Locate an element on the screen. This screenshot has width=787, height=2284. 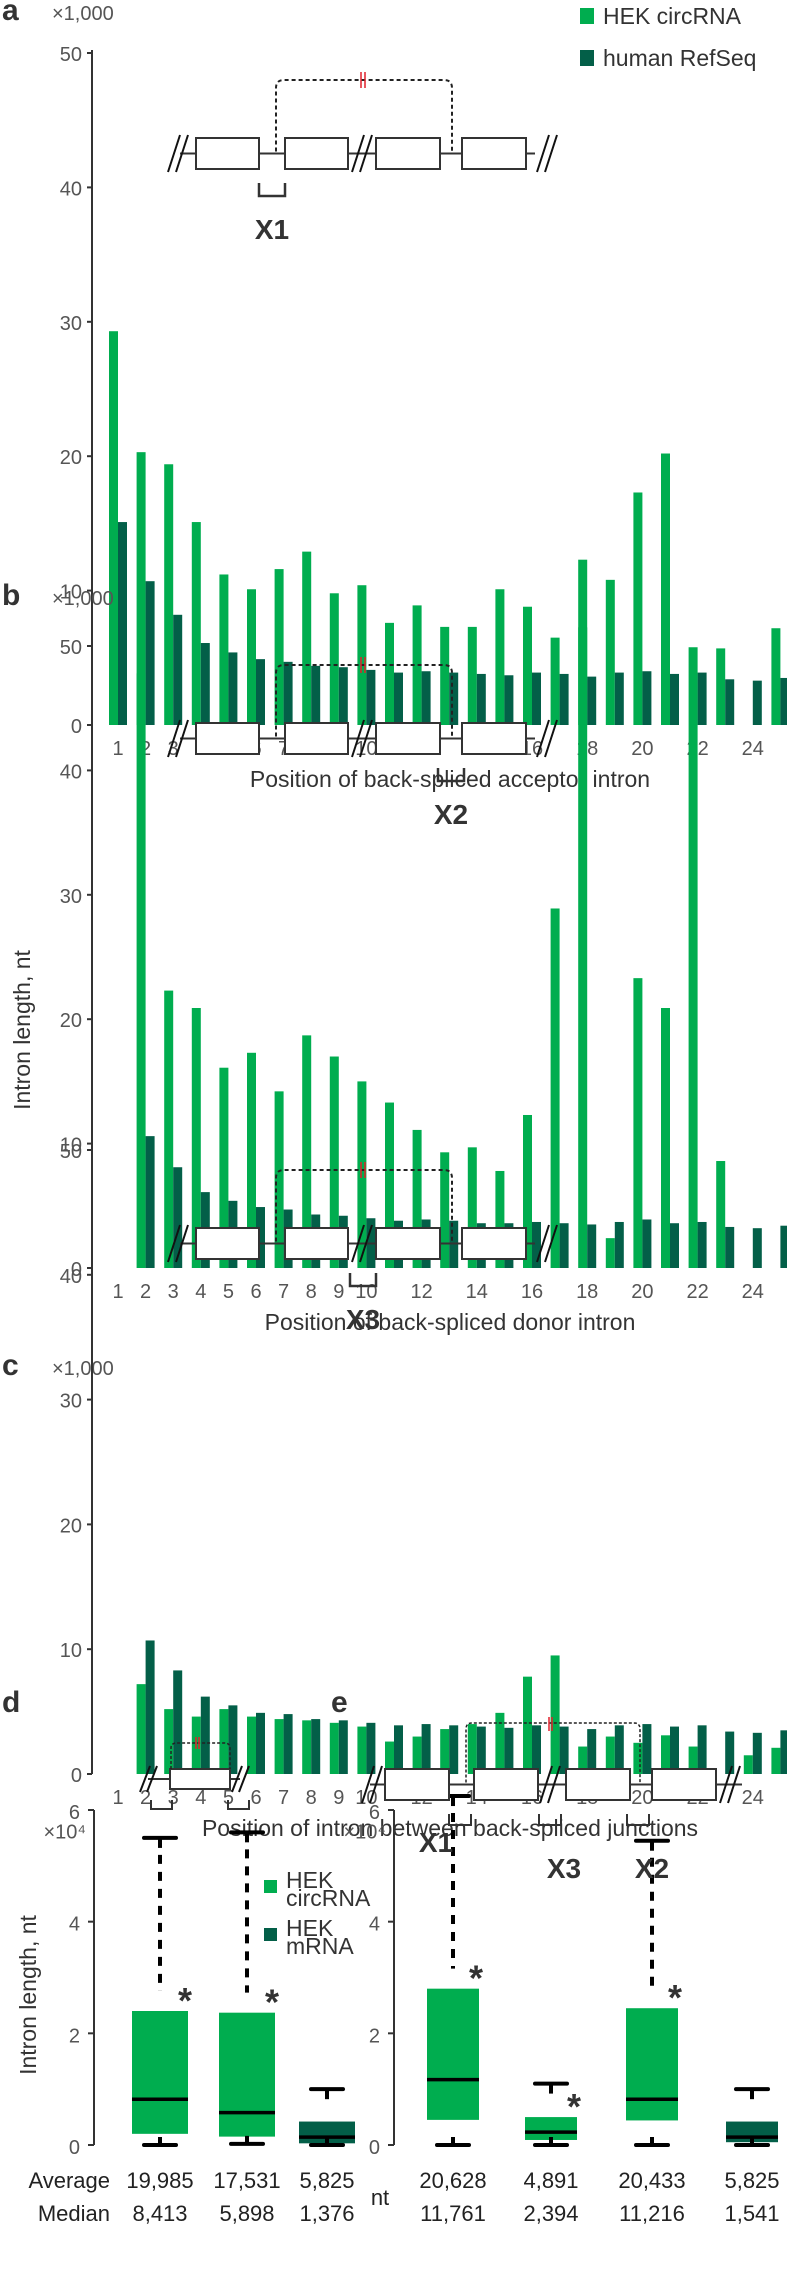
svg-text: mRNA is located at coordinates (320, 1946).